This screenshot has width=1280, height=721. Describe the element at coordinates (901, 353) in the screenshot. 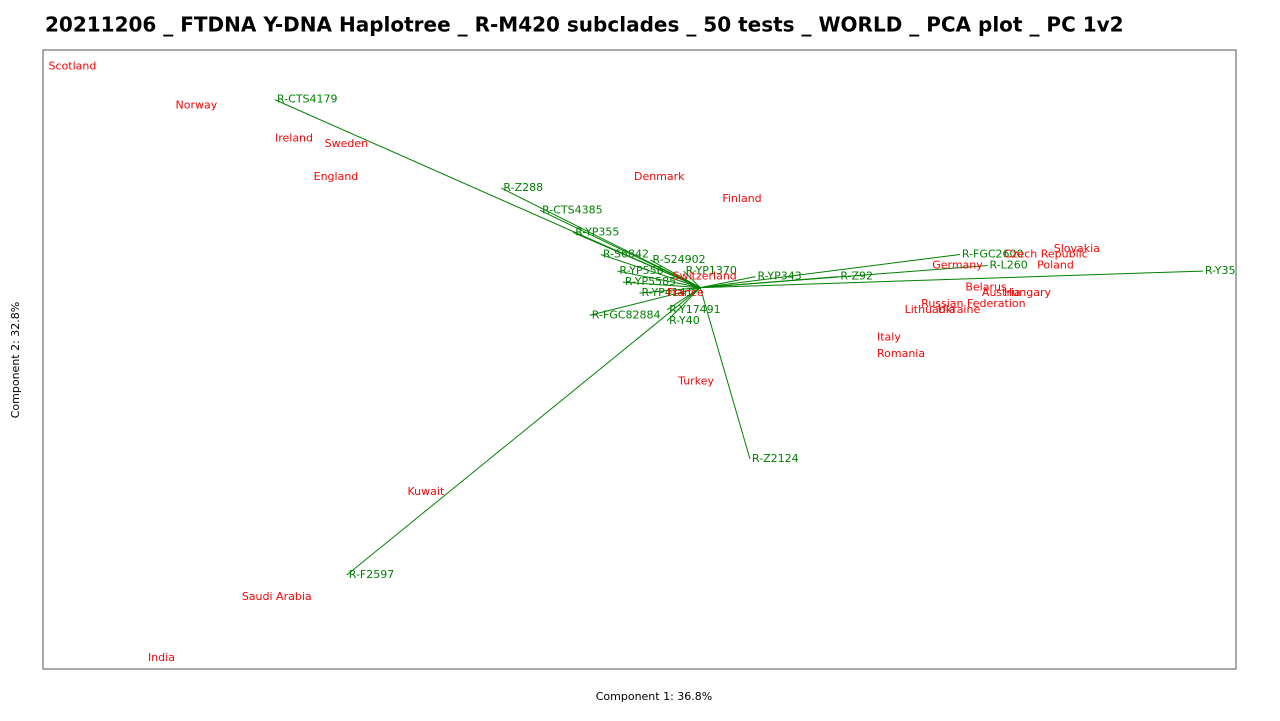

I see `score-label: Romania` at that location.